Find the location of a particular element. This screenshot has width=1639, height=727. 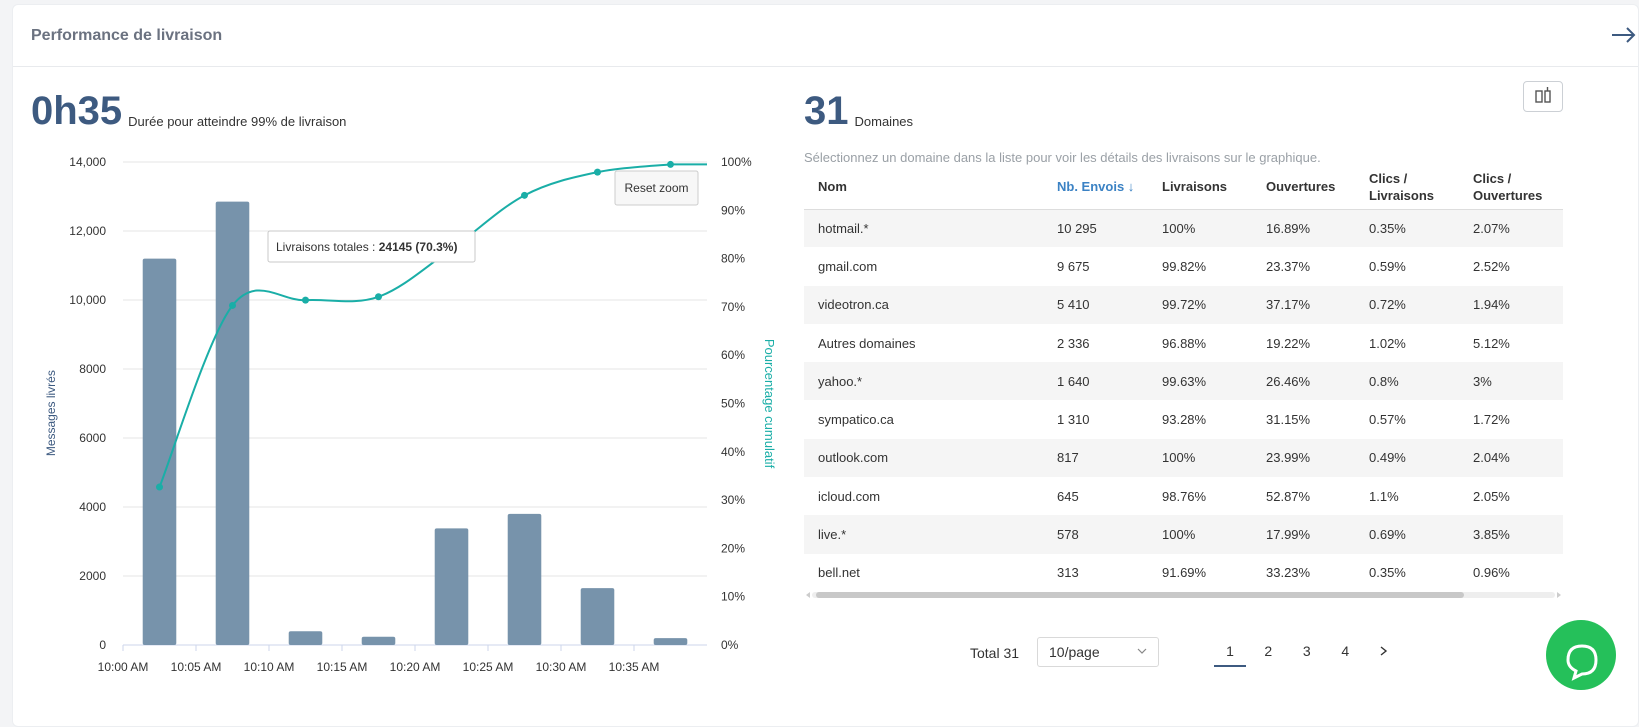

table-cell: bell.net is located at coordinates (839, 573).